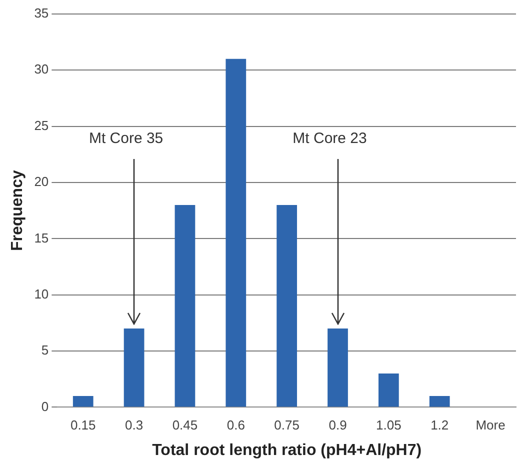  Describe the element at coordinates (83, 425) in the screenshot. I see `x-tick-label: 0.15` at that location.